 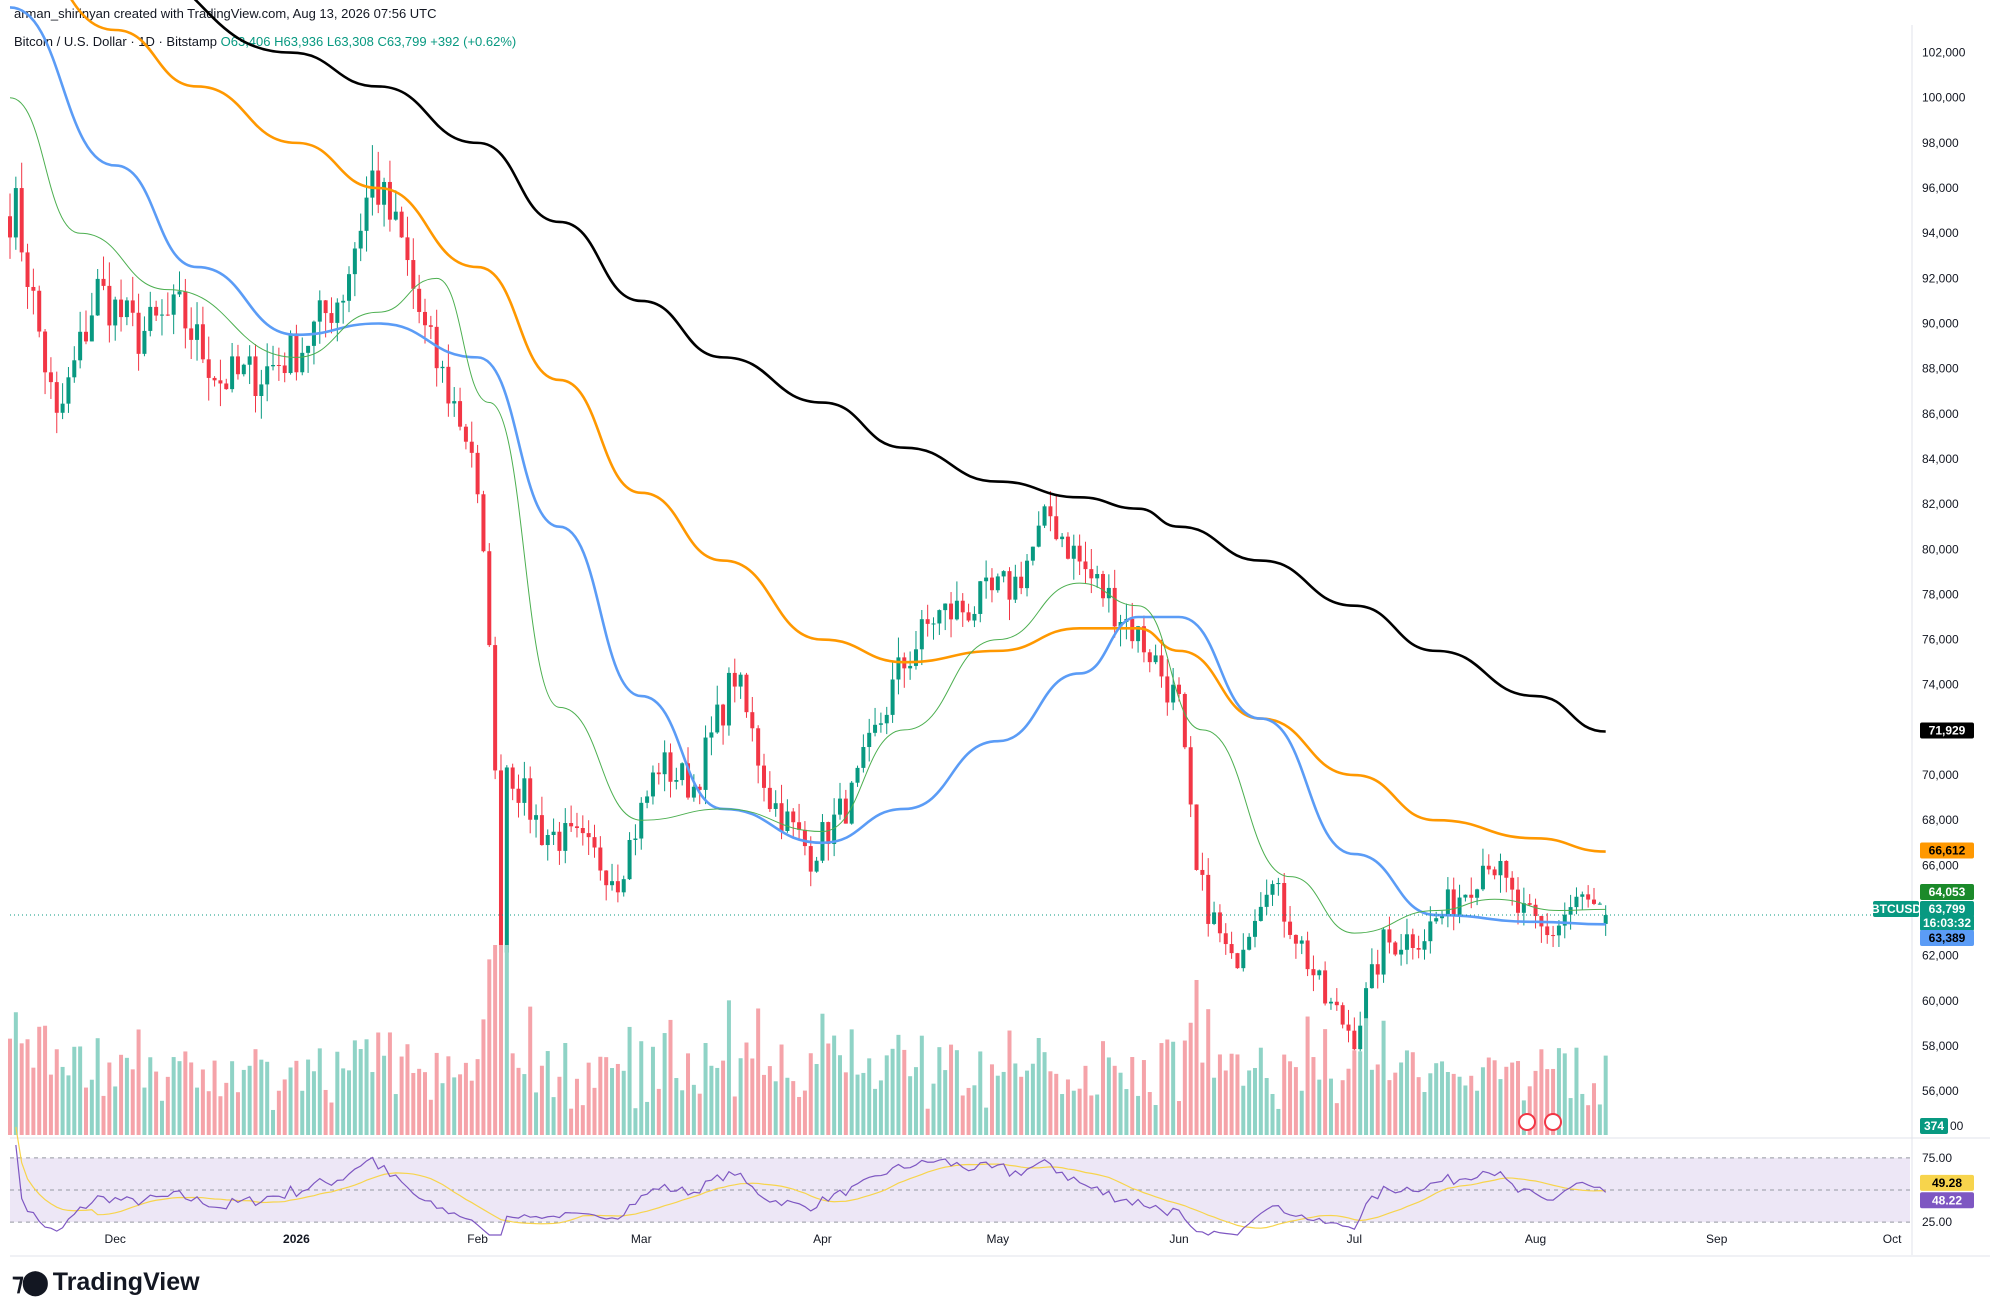 I want to click on tradingview-brand: ⁊⬤ TradingView, so click(x=106, y=1282).